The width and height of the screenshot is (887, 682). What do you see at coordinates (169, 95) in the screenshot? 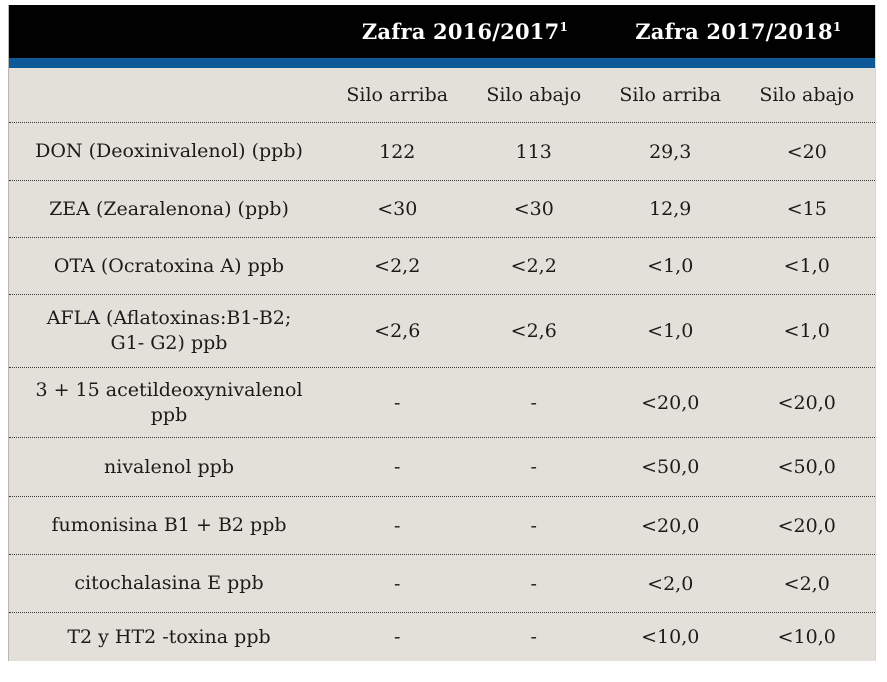
I see `row-label-spacer` at bounding box center [169, 95].